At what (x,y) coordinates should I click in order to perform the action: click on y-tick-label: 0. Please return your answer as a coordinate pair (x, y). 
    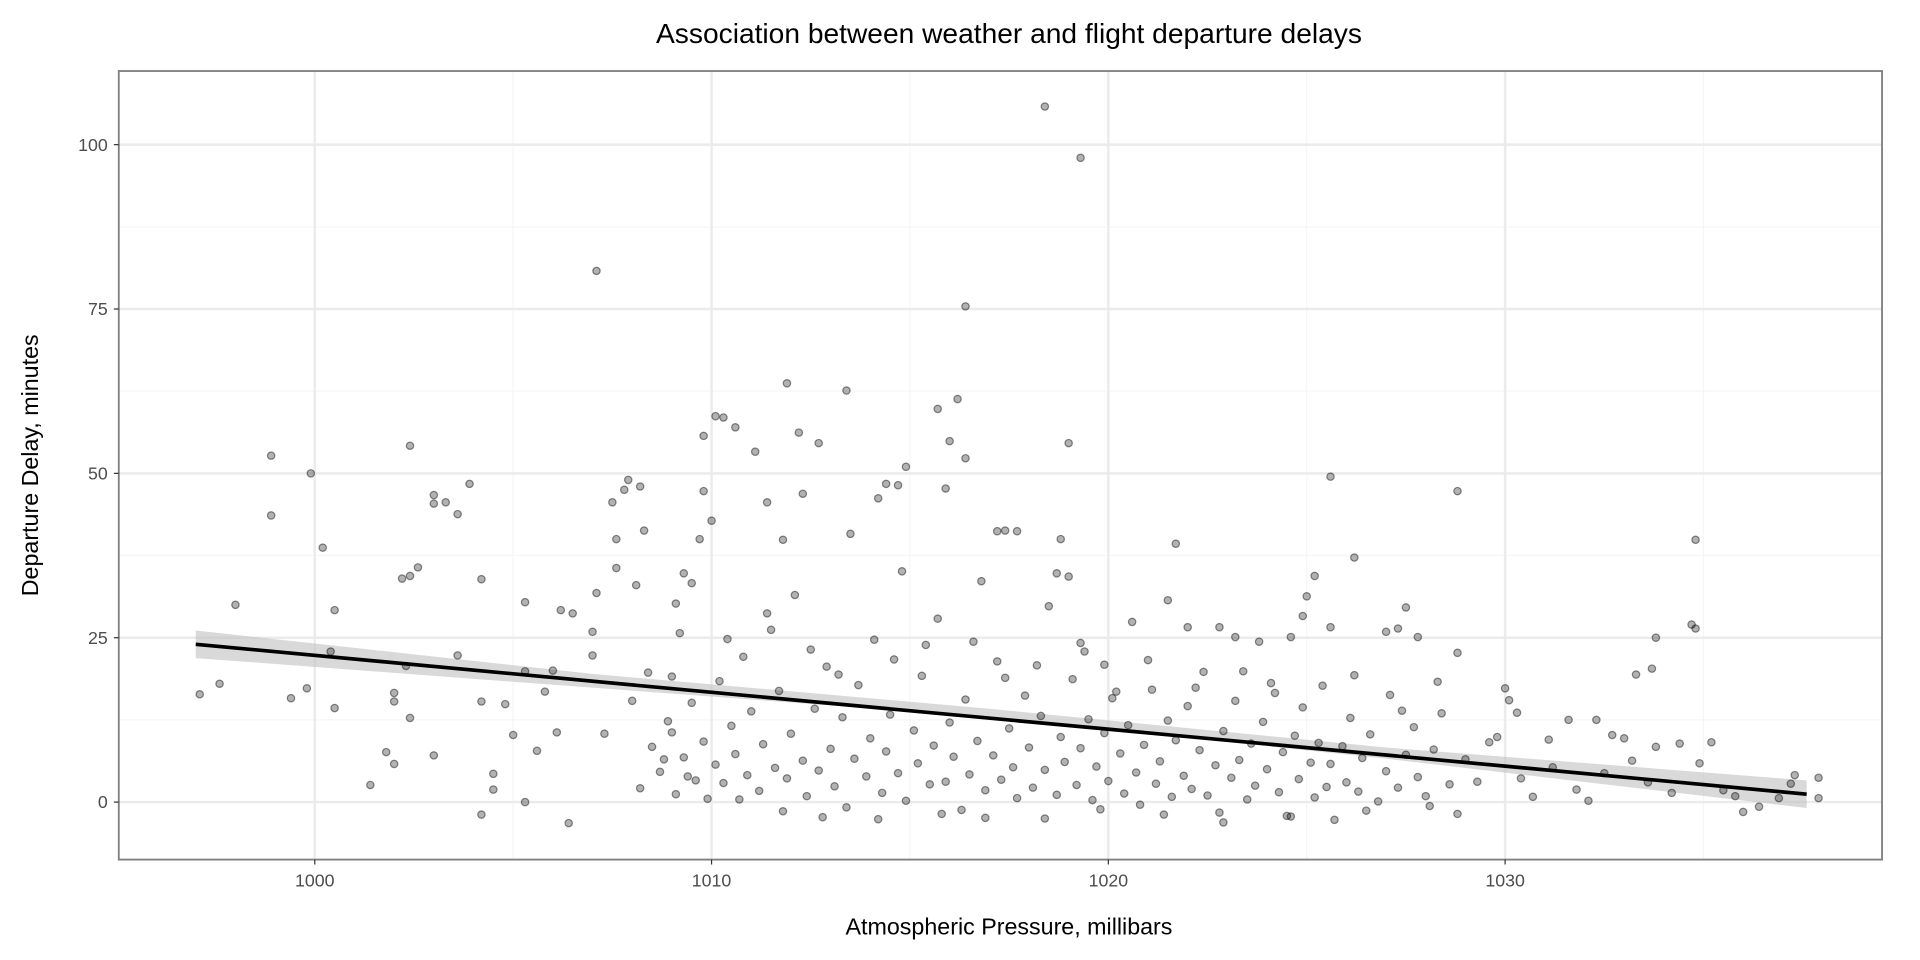
    Looking at the image, I should click on (103, 802).